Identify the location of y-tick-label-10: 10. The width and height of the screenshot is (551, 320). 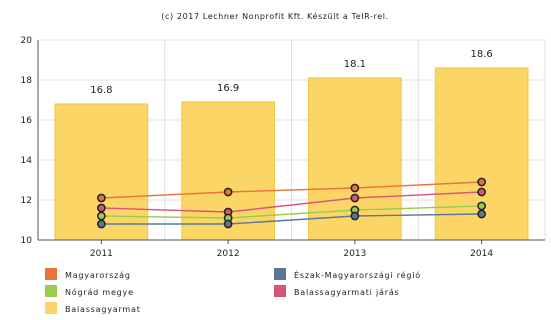
(27, 241).